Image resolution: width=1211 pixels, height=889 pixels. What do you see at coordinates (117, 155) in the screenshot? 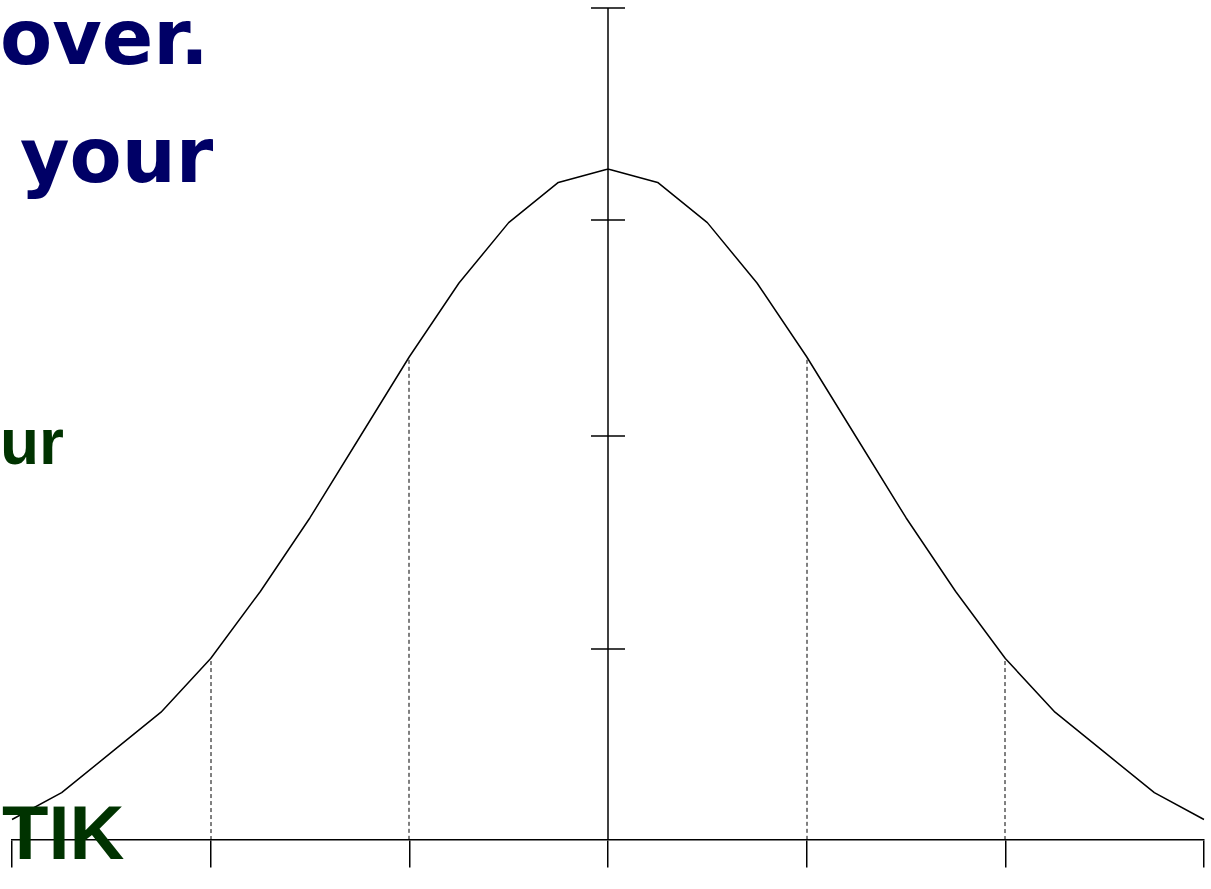
I see `annotation: your` at bounding box center [117, 155].